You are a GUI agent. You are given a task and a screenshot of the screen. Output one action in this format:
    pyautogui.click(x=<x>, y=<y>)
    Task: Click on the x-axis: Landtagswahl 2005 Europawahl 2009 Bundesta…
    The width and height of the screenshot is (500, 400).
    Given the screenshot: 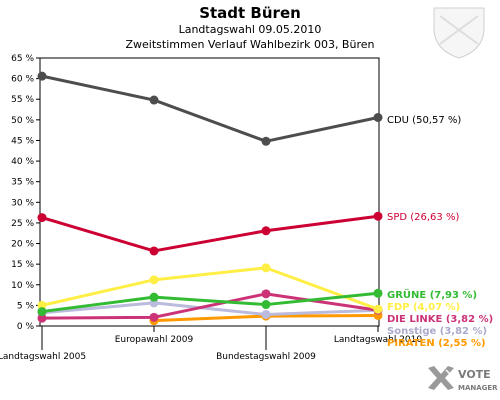 What is the action you would take?
    pyautogui.click(x=211, y=344)
    